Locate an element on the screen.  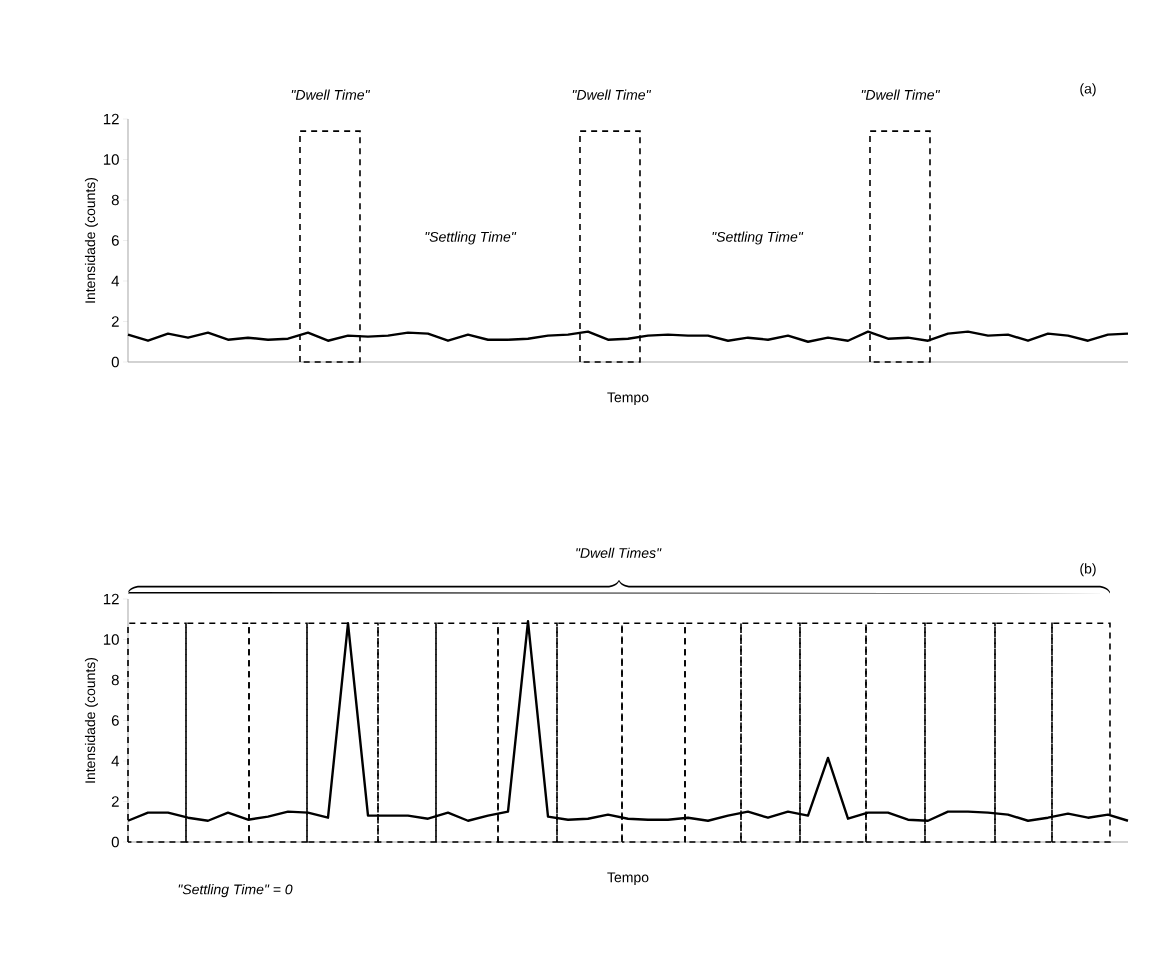
text: "Settling Time" = 0 is located at coordinates (235, 891).